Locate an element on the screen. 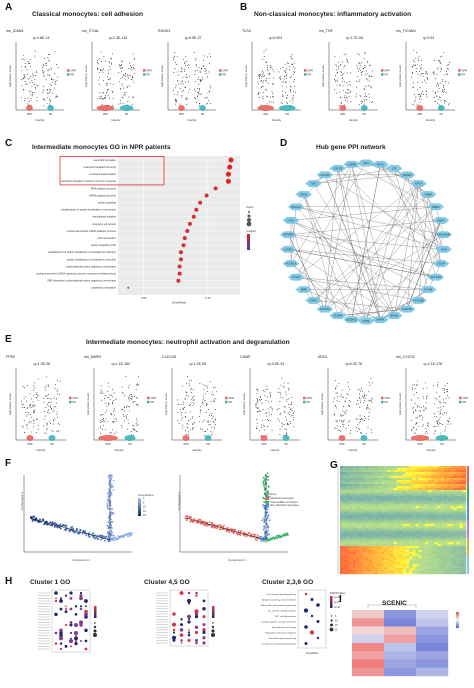 The width and height of the screenshot is (474, 688). h1-dot is located at coordinates (76, 644).